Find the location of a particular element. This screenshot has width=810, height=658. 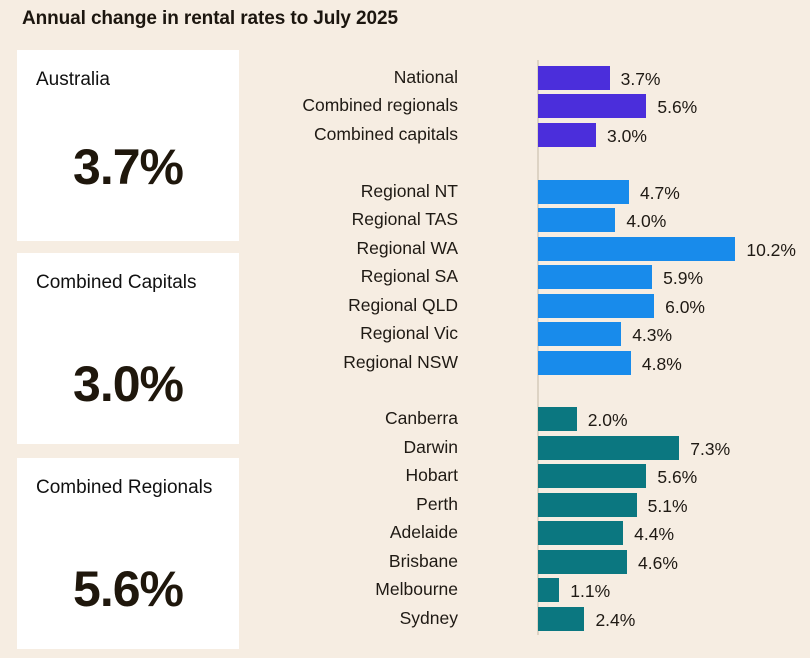

category-label: Adelaide is located at coordinates (423, 532).